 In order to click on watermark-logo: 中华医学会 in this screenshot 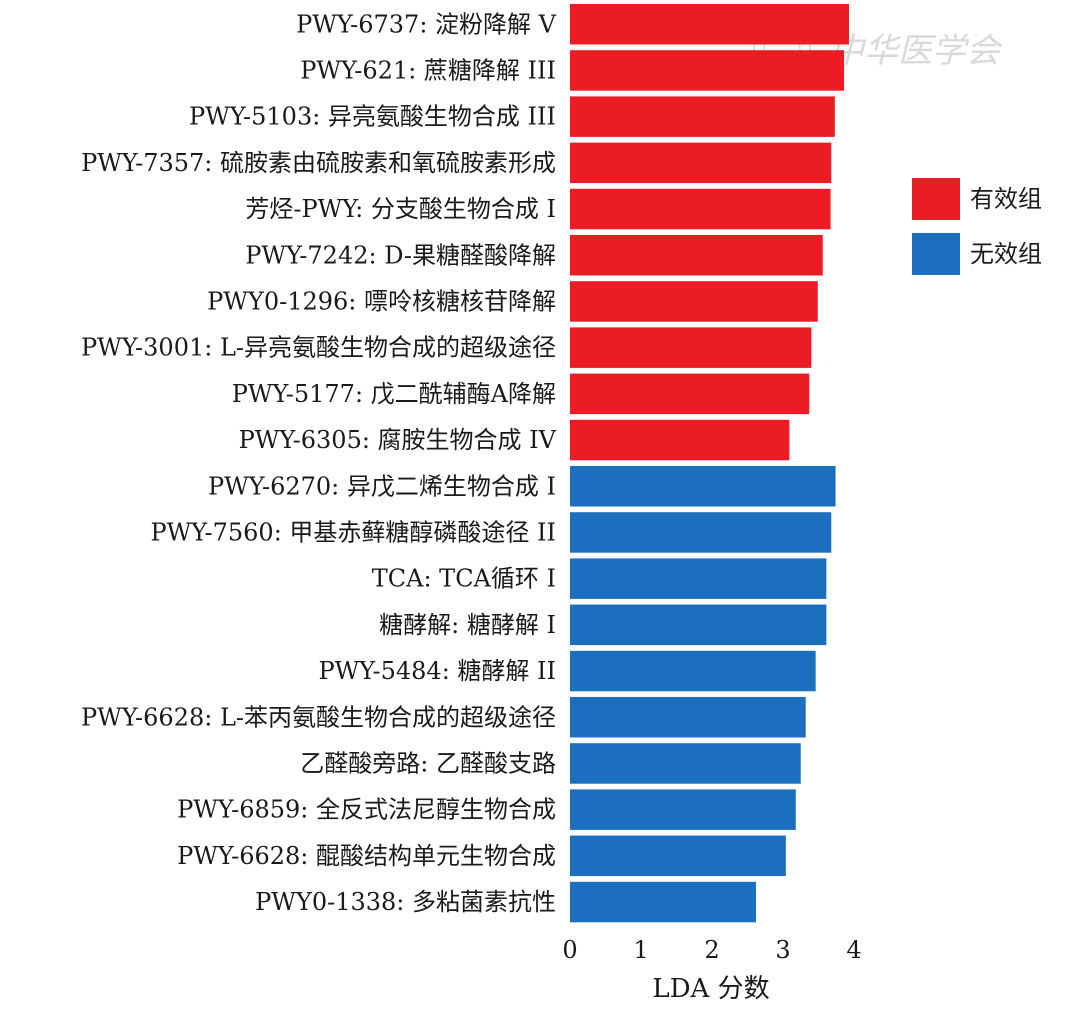, I will do `click(878, 50)`.